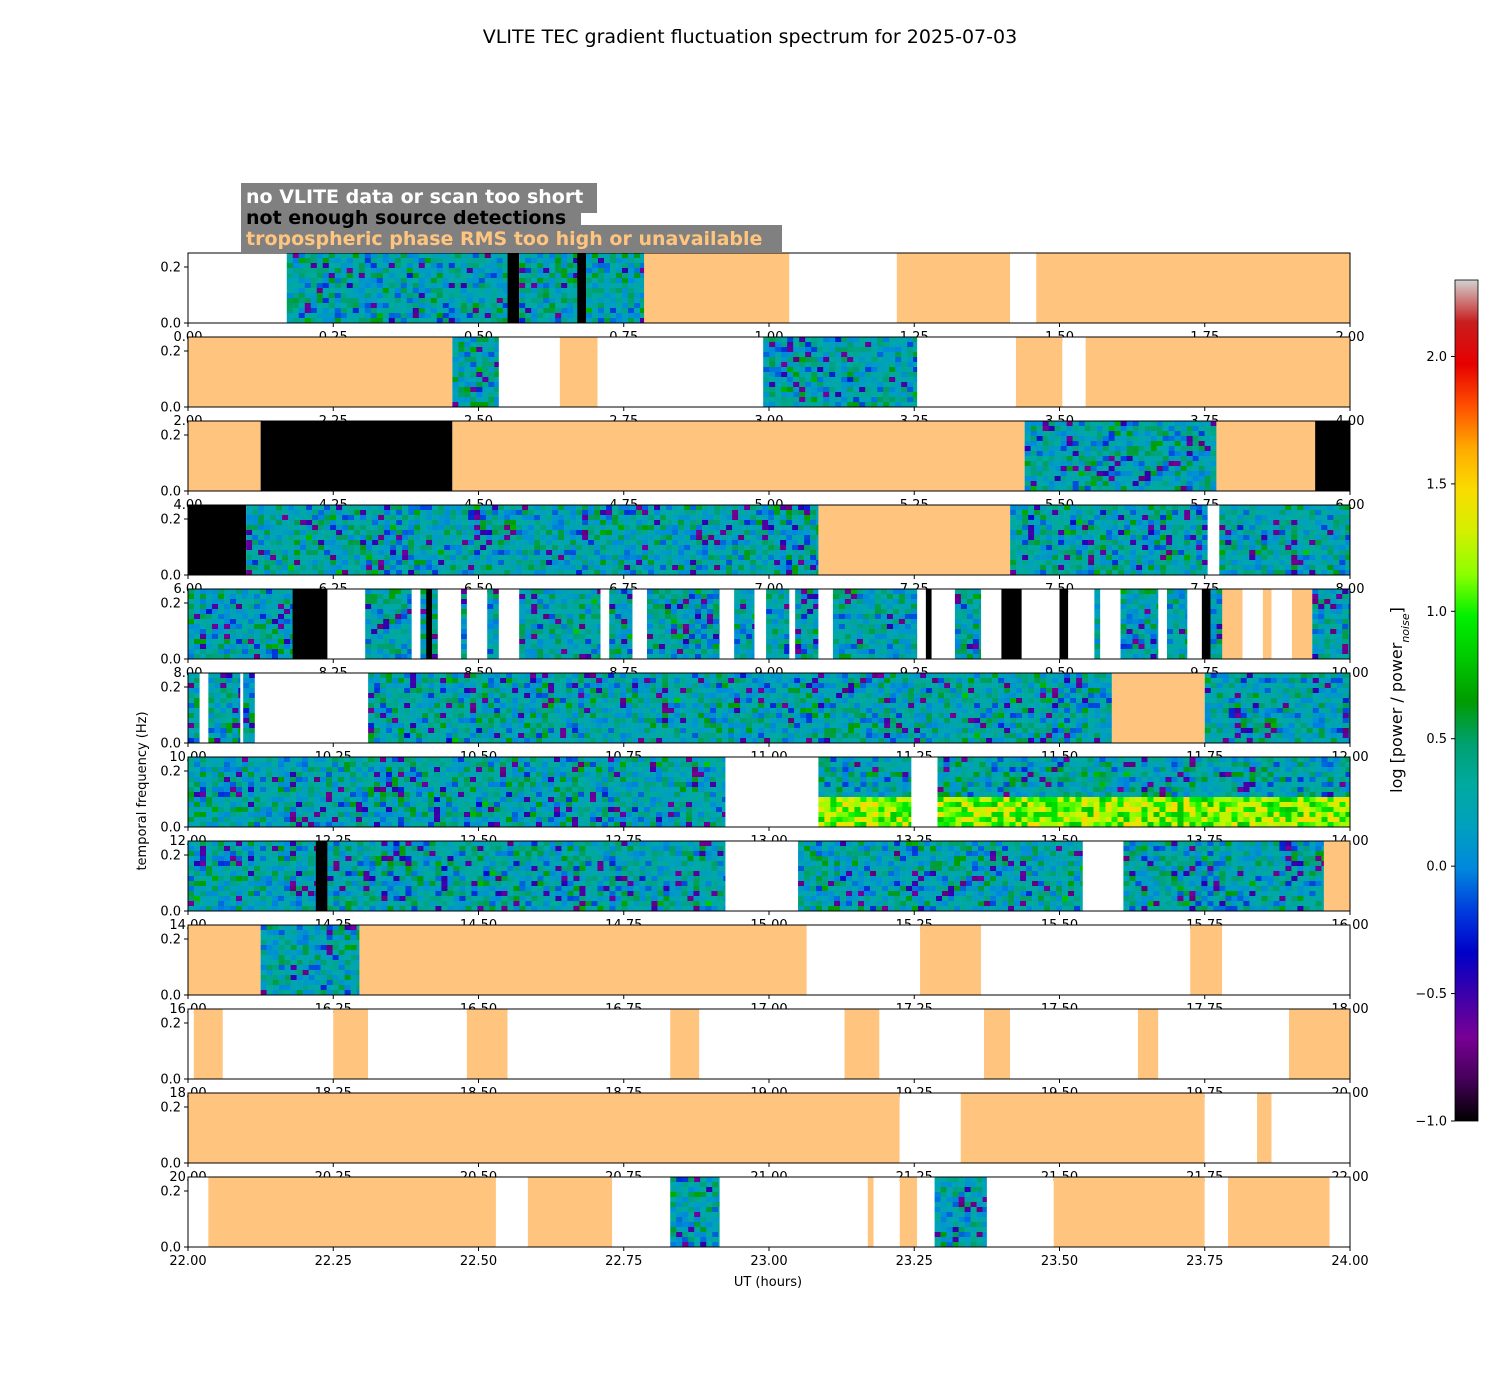  Describe the element at coordinates (513, 288) in the screenshot. I see `flag-segment-black` at that location.